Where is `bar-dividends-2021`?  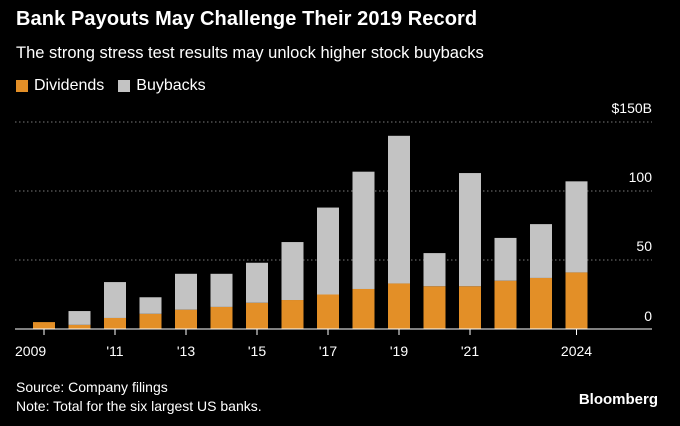
bar-dividends-2021 is located at coordinates (470, 307).